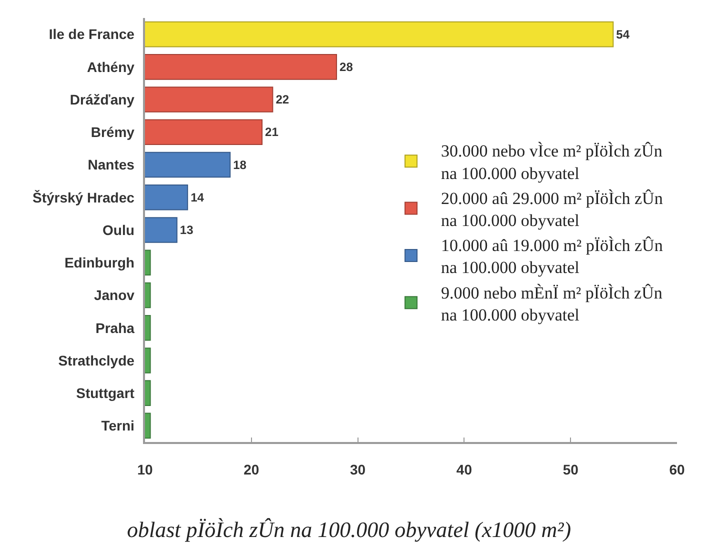  What do you see at coordinates (552, 303) in the screenshot?
I see `legend-label: 9.000 nebo mÈnÏ m² pÏöÌch zÛn na 100.000 obyvatel` at bounding box center [552, 303].